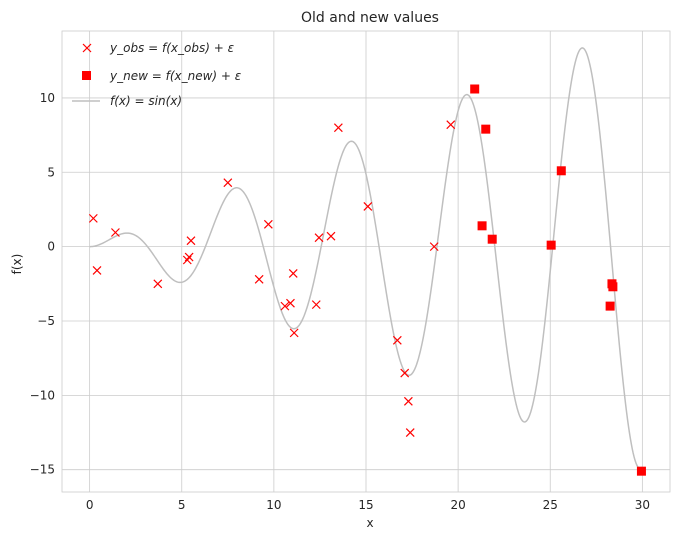  I want to click on y-tick-label: −5, so click(46, 321).